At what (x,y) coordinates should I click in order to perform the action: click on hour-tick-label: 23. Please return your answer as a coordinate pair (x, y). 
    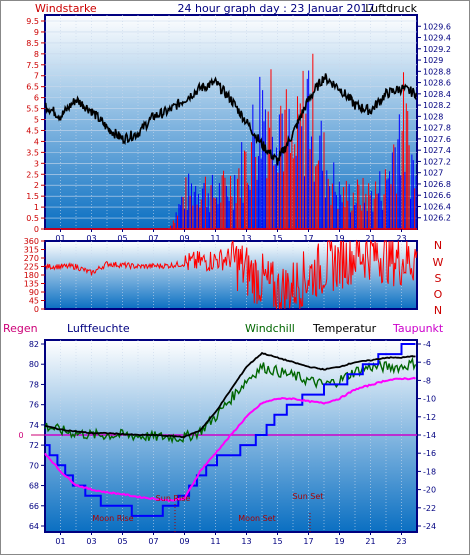
    Looking at the image, I should click on (401, 238).